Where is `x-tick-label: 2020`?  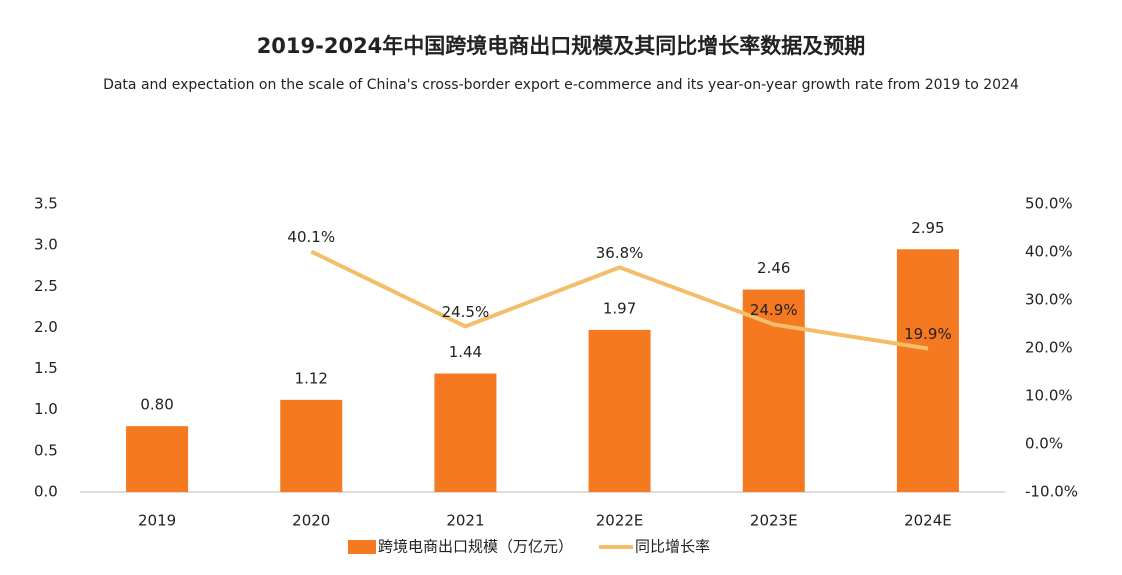 x-tick-label: 2020 is located at coordinates (311, 521).